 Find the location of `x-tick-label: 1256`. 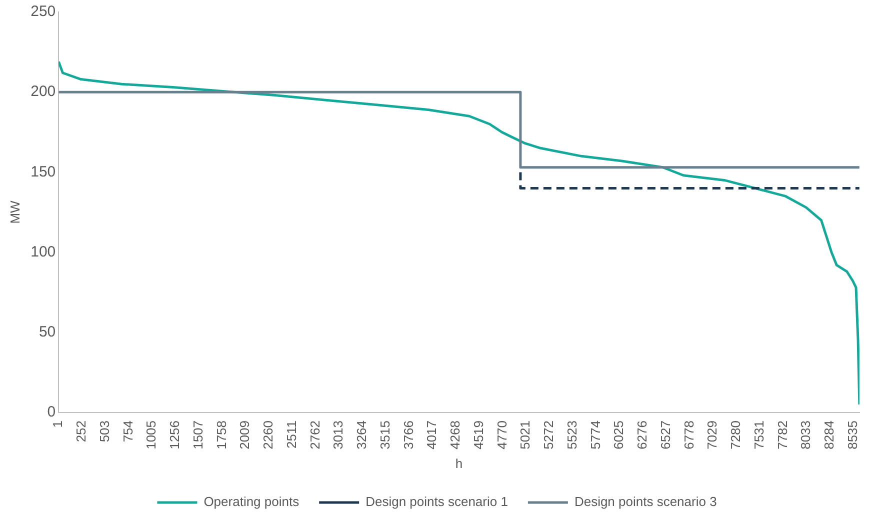

x-tick-label: 1256 is located at coordinates (174, 435).